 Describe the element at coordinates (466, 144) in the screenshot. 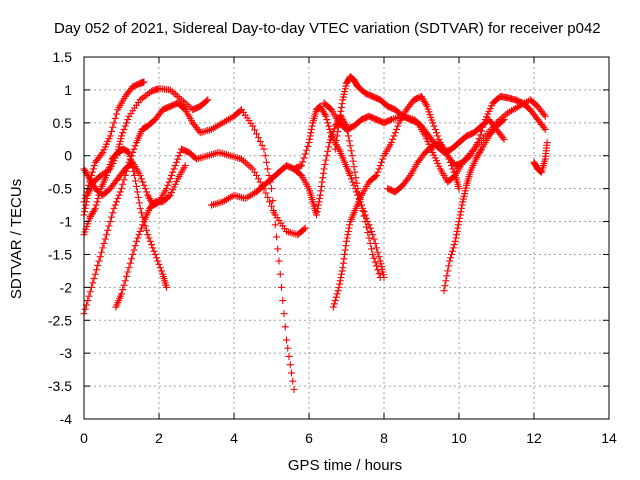

I see `series-track-l` at that location.